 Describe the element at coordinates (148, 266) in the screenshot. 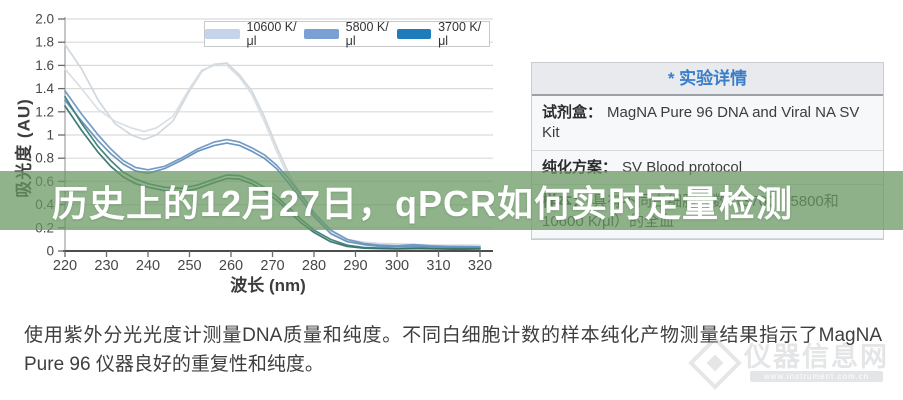

I see `x-tick-label: 240` at that location.